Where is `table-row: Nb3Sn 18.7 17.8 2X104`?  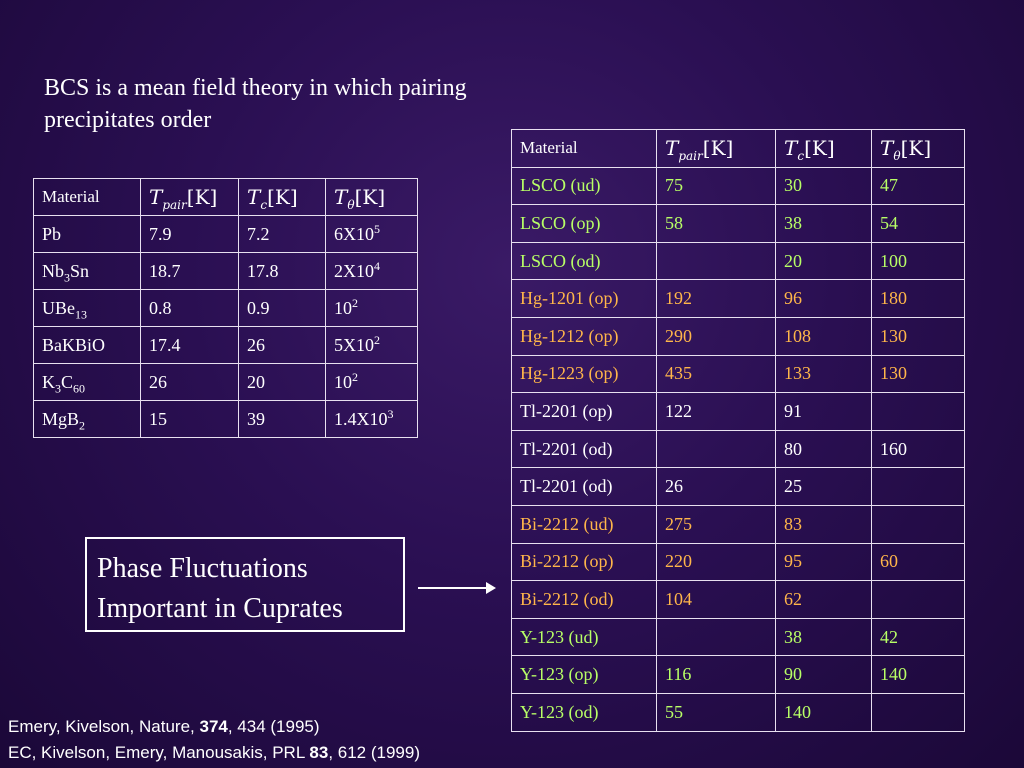 table-row: Nb3Sn 18.7 17.8 2X104 is located at coordinates (225, 271).